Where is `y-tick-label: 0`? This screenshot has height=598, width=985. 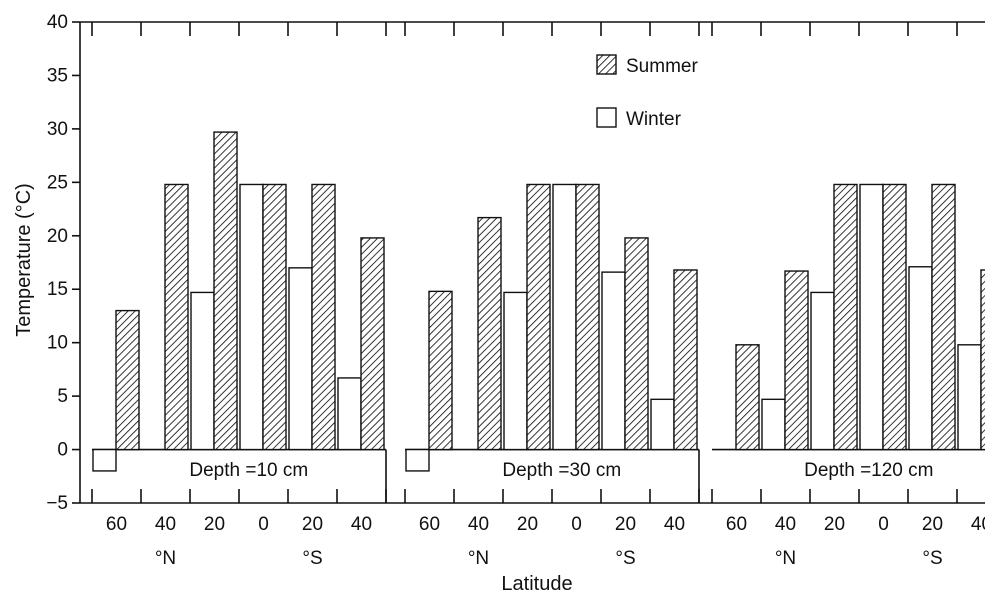 y-tick-label: 0 is located at coordinates (62, 450).